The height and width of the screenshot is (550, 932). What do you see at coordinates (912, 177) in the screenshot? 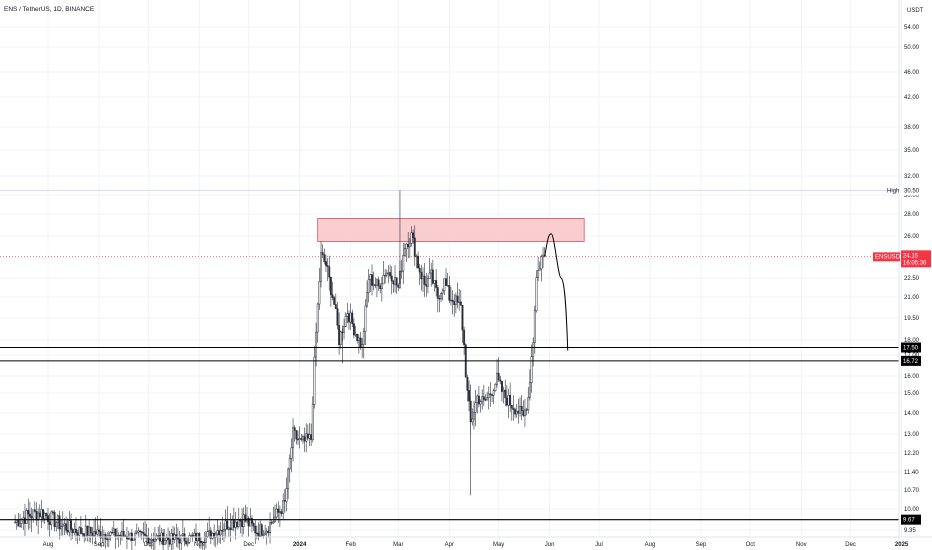
I see `y-tick-label: 32.00` at bounding box center [912, 177].